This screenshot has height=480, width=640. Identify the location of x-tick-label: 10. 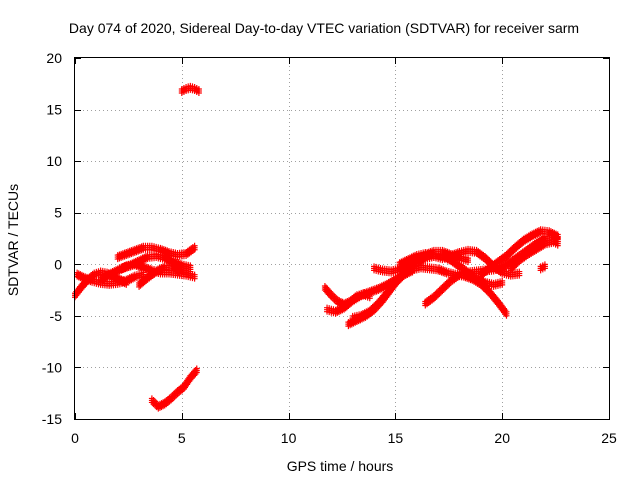
(289, 438).